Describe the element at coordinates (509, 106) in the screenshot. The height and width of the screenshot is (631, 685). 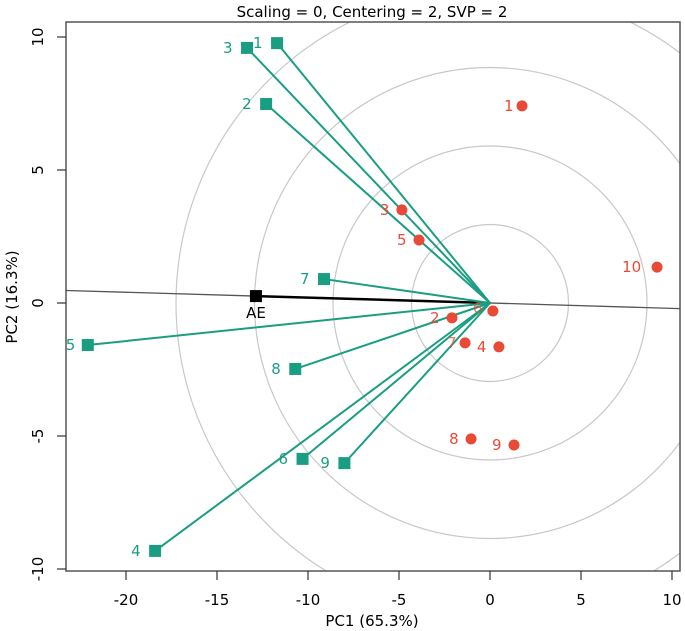
I see `row-point-label: 1` at that location.